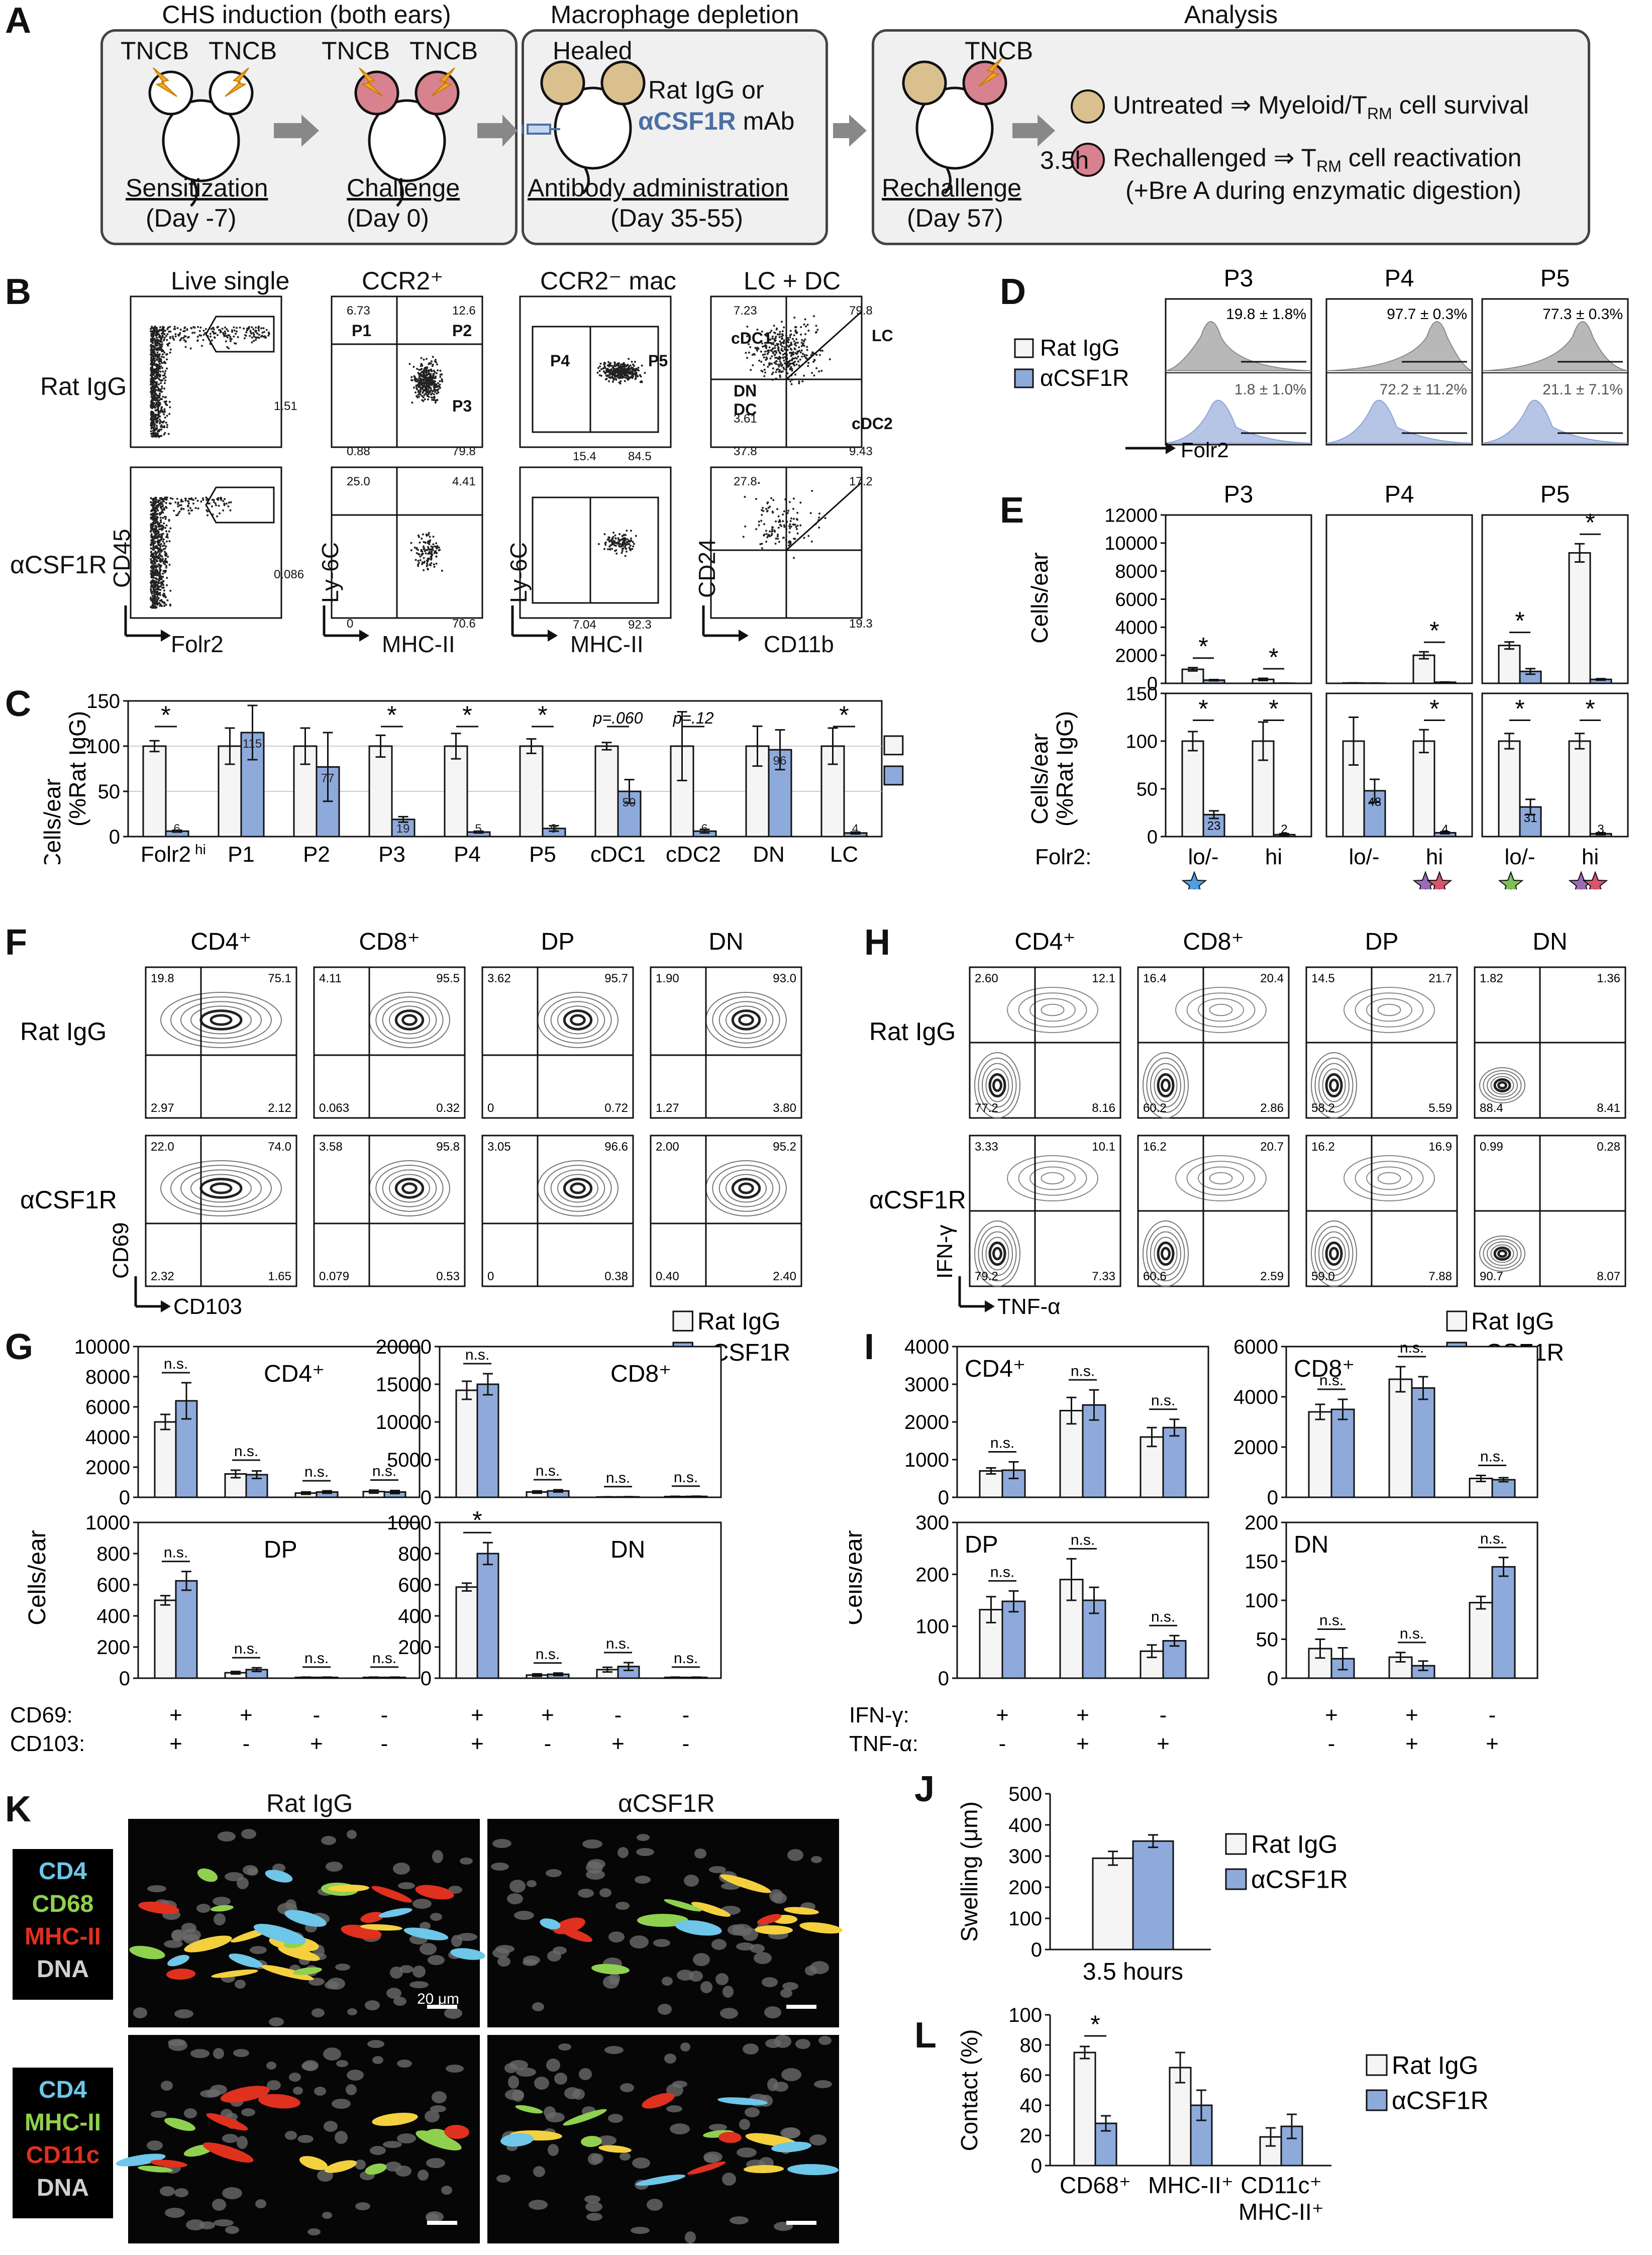 The width and height of the screenshot is (1652, 2255). What do you see at coordinates (63, 2122) in the screenshot?
I see `channel-label: MHC-II` at bounding box center [63, 2122].